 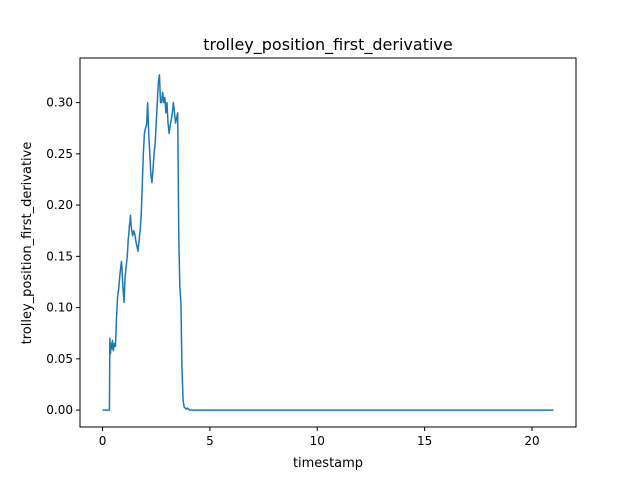 What do you see at coordinates (59, 410) in the screenshot?
I see `y-tick-label: 0.00` at bounding box center [59, 410].